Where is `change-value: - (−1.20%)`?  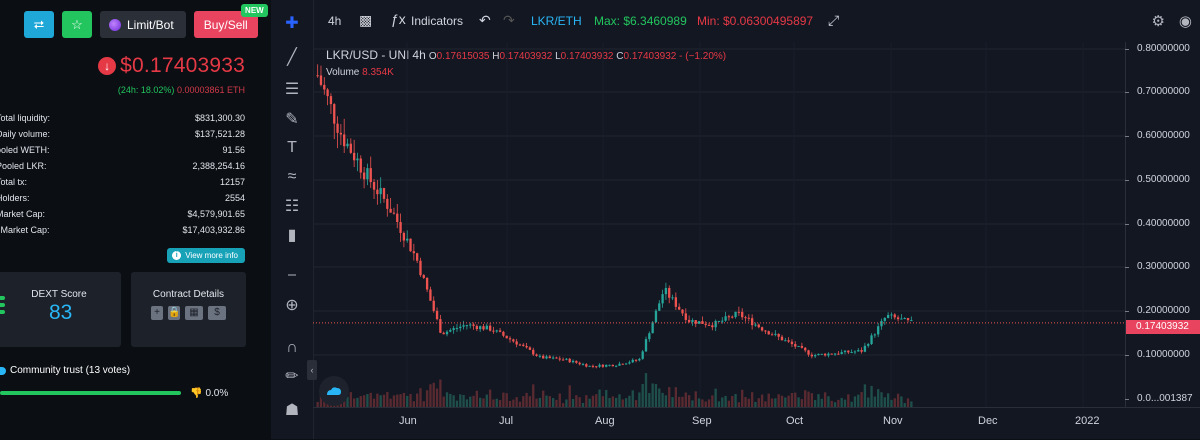 change-value: - (−1.20%) is located at coordinates (703, 56).